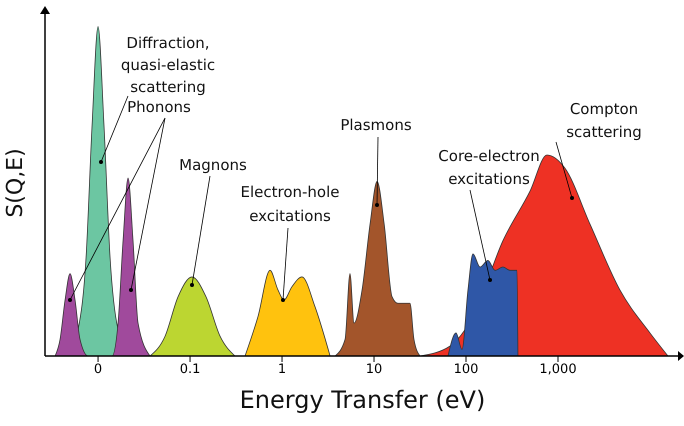 The image size is (684, 426). What do you see at coordinates (282, 370) in the screenshot?
I see `x-tick-label: 1` at bounding box center [282, 370].